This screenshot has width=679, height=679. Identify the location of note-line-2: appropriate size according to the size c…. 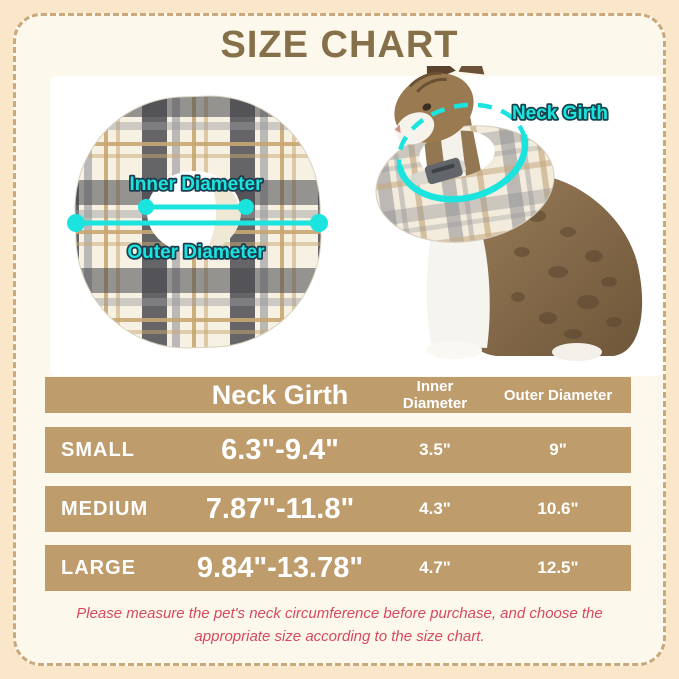
(339, 636).